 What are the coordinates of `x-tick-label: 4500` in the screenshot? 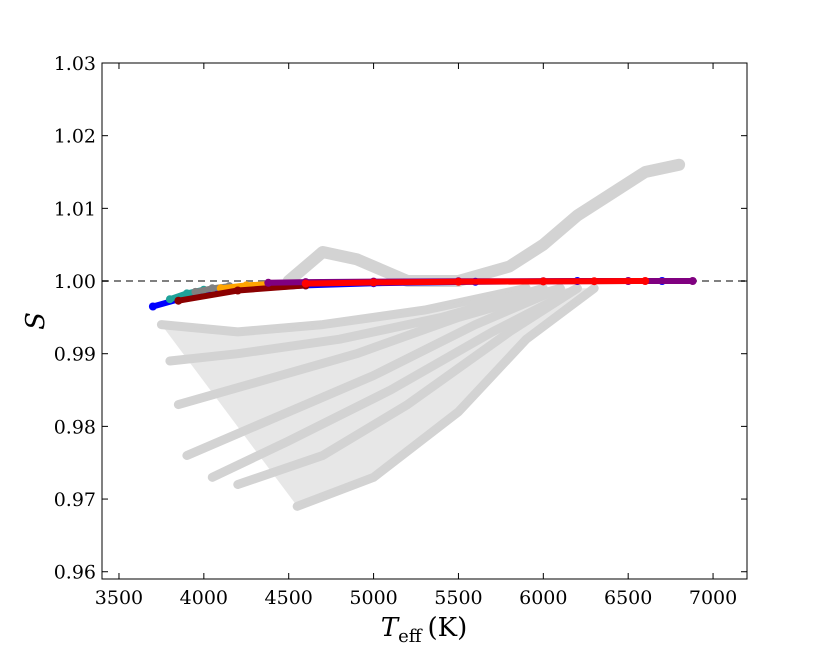 It's located at (289, 598).